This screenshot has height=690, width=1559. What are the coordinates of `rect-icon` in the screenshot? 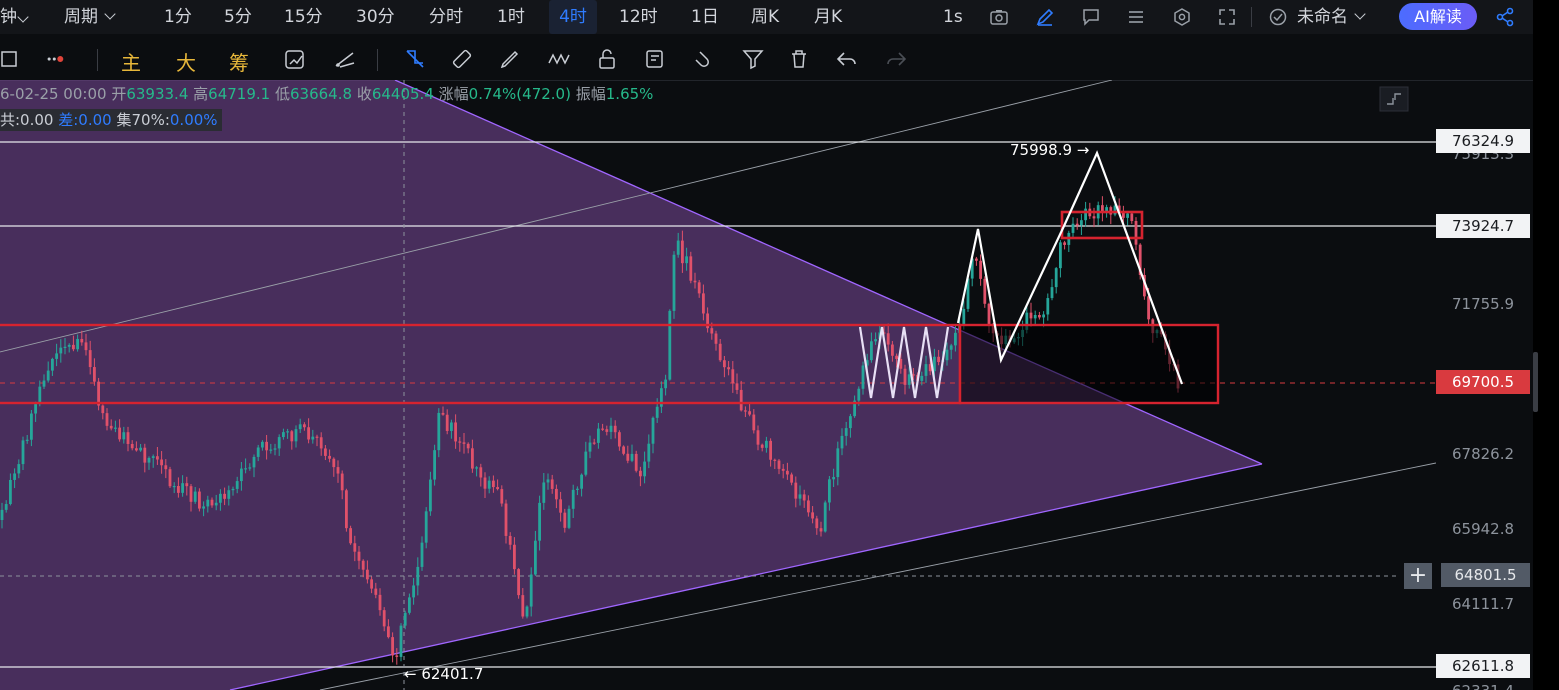 It's located at (12, 59).